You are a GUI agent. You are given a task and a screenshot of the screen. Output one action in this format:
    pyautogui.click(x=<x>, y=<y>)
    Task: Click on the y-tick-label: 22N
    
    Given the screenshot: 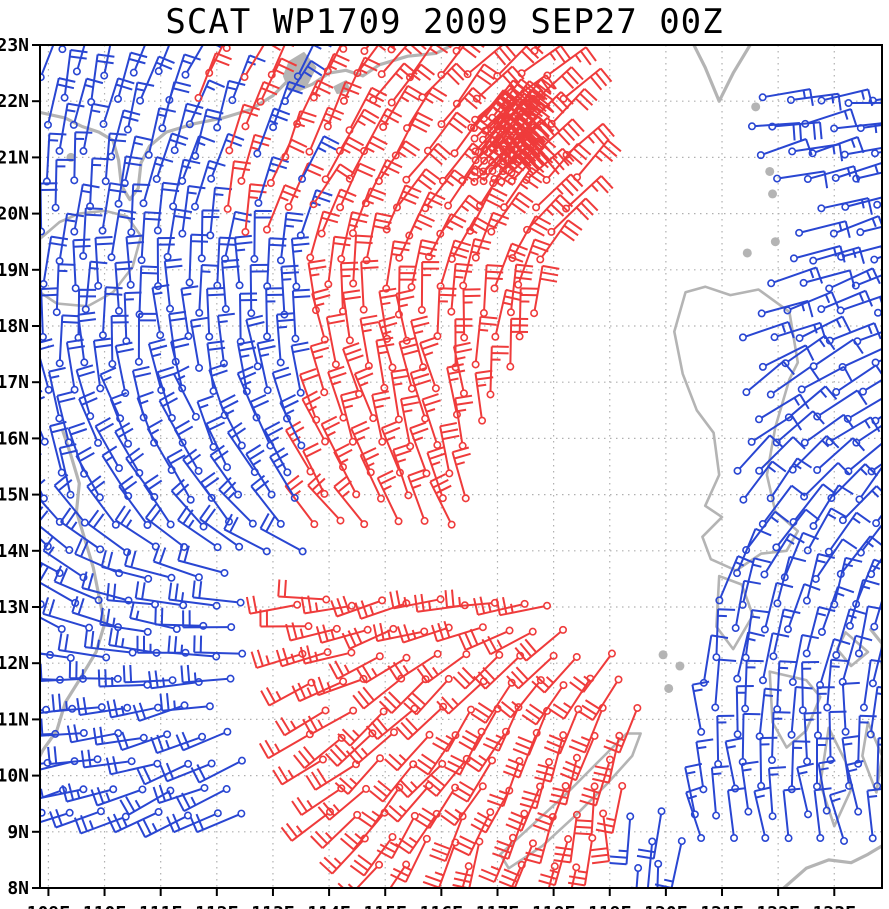 What is the action you would take?
    pyautogui.click(x=14, y=101)
    